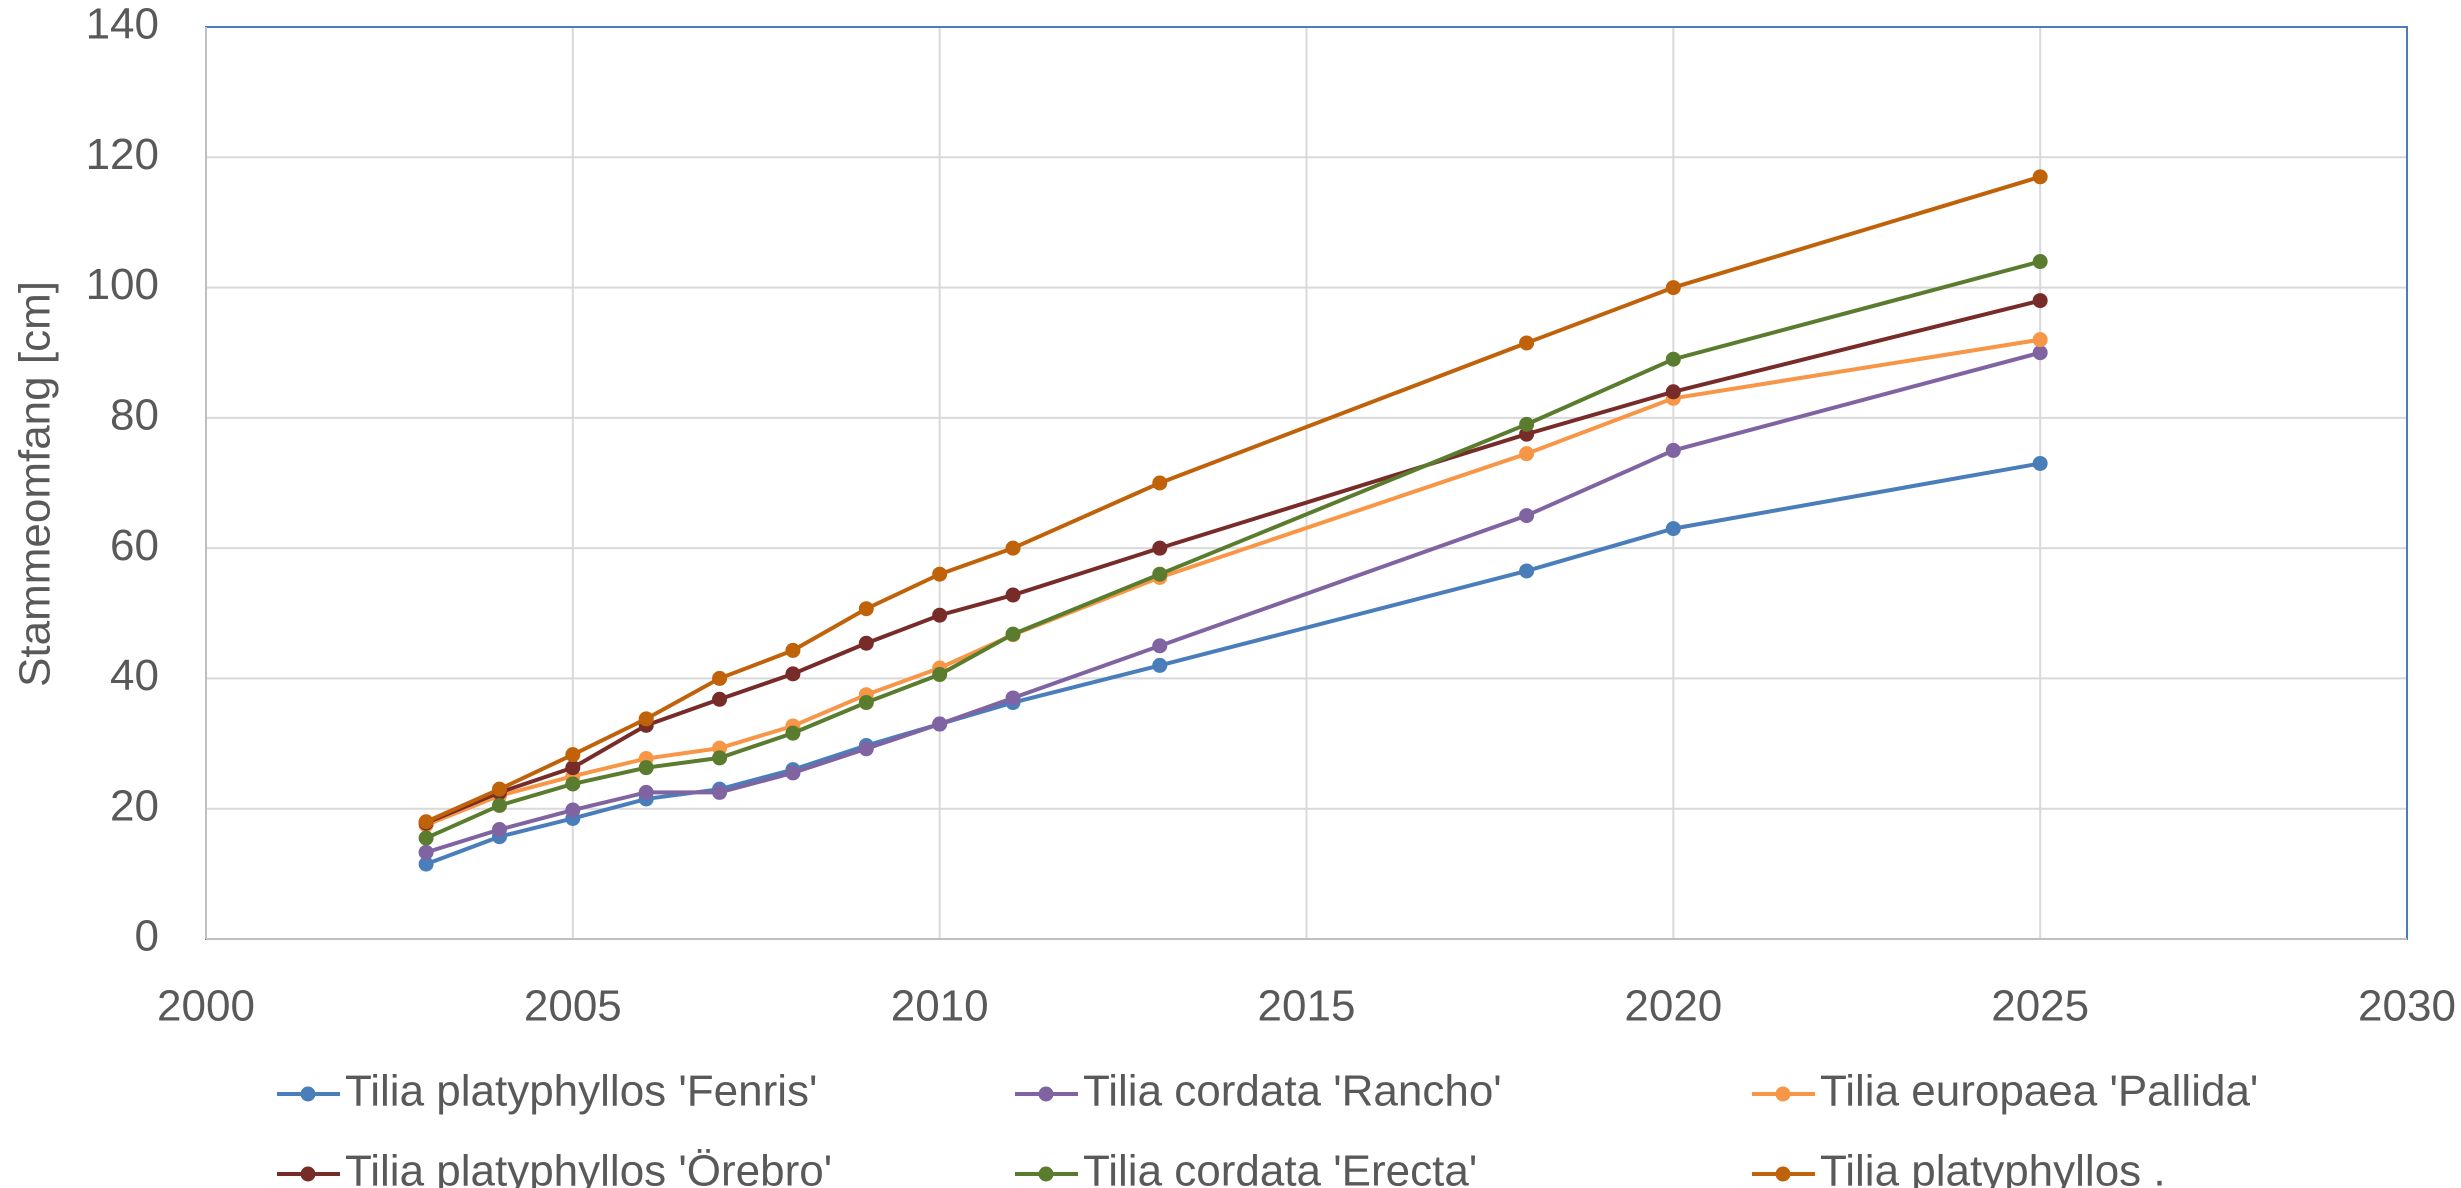 The height and width of the screenshot is (1188, 2461). Describe the element at coordinates (1993, 1167) in the screenshot. I see `legend-label: Tilia platyphyllos .` at that location.